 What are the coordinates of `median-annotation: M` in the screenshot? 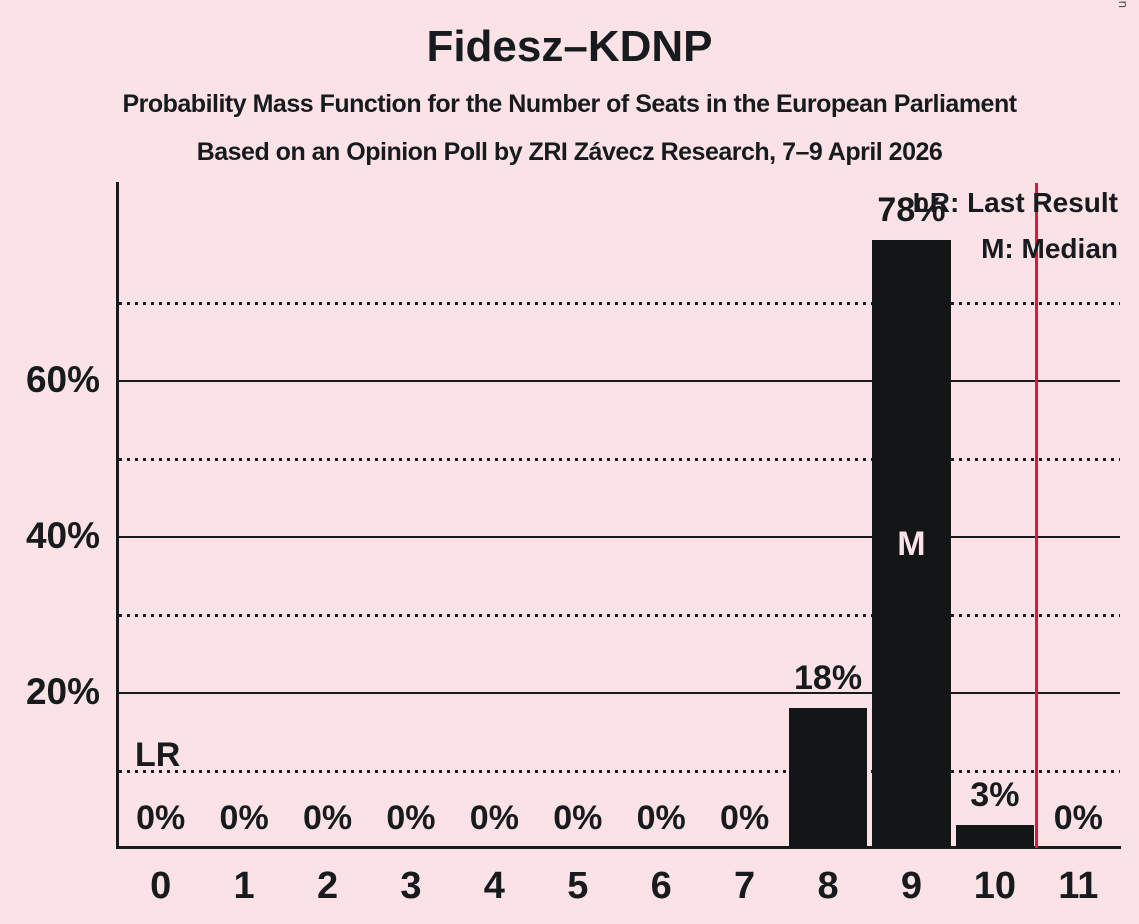 It's located at (911, 543).